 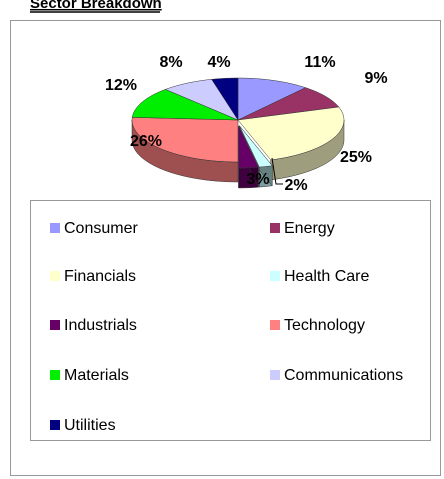 I want to click on data-label: 2%, so click(x=295, y=185).